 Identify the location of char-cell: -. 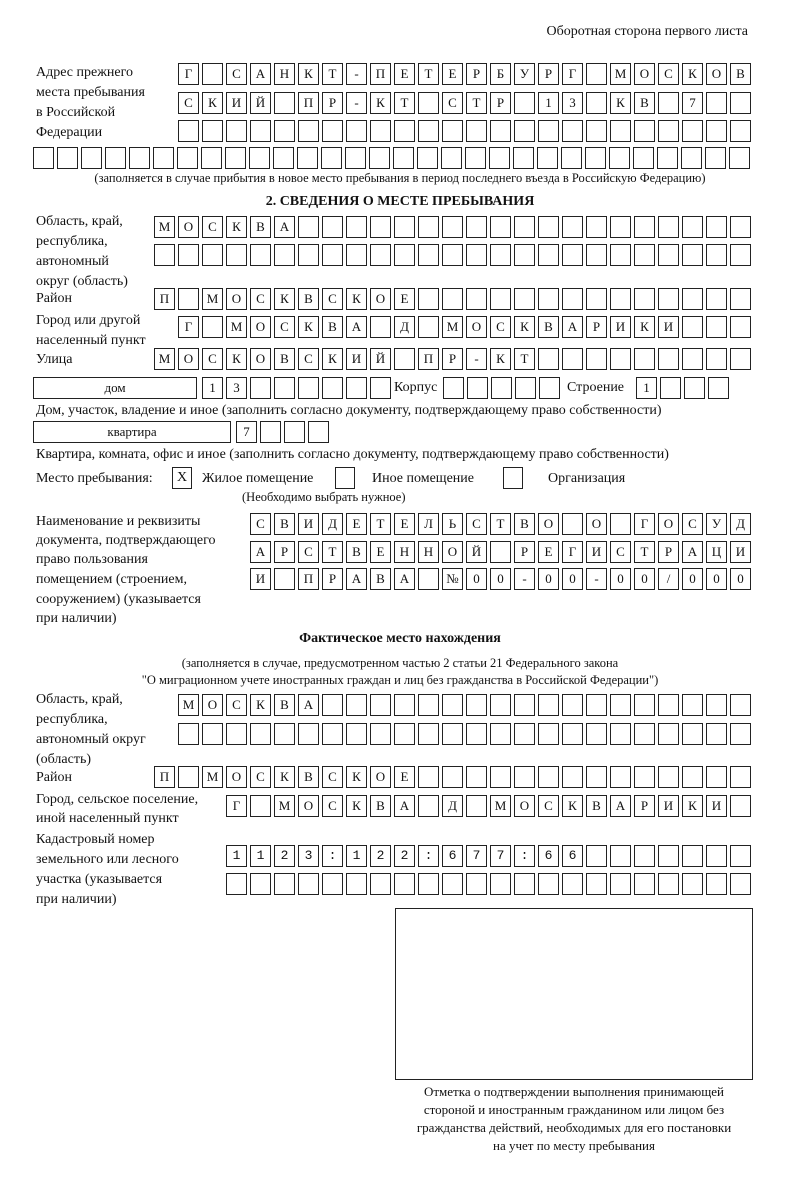
(356, 74).